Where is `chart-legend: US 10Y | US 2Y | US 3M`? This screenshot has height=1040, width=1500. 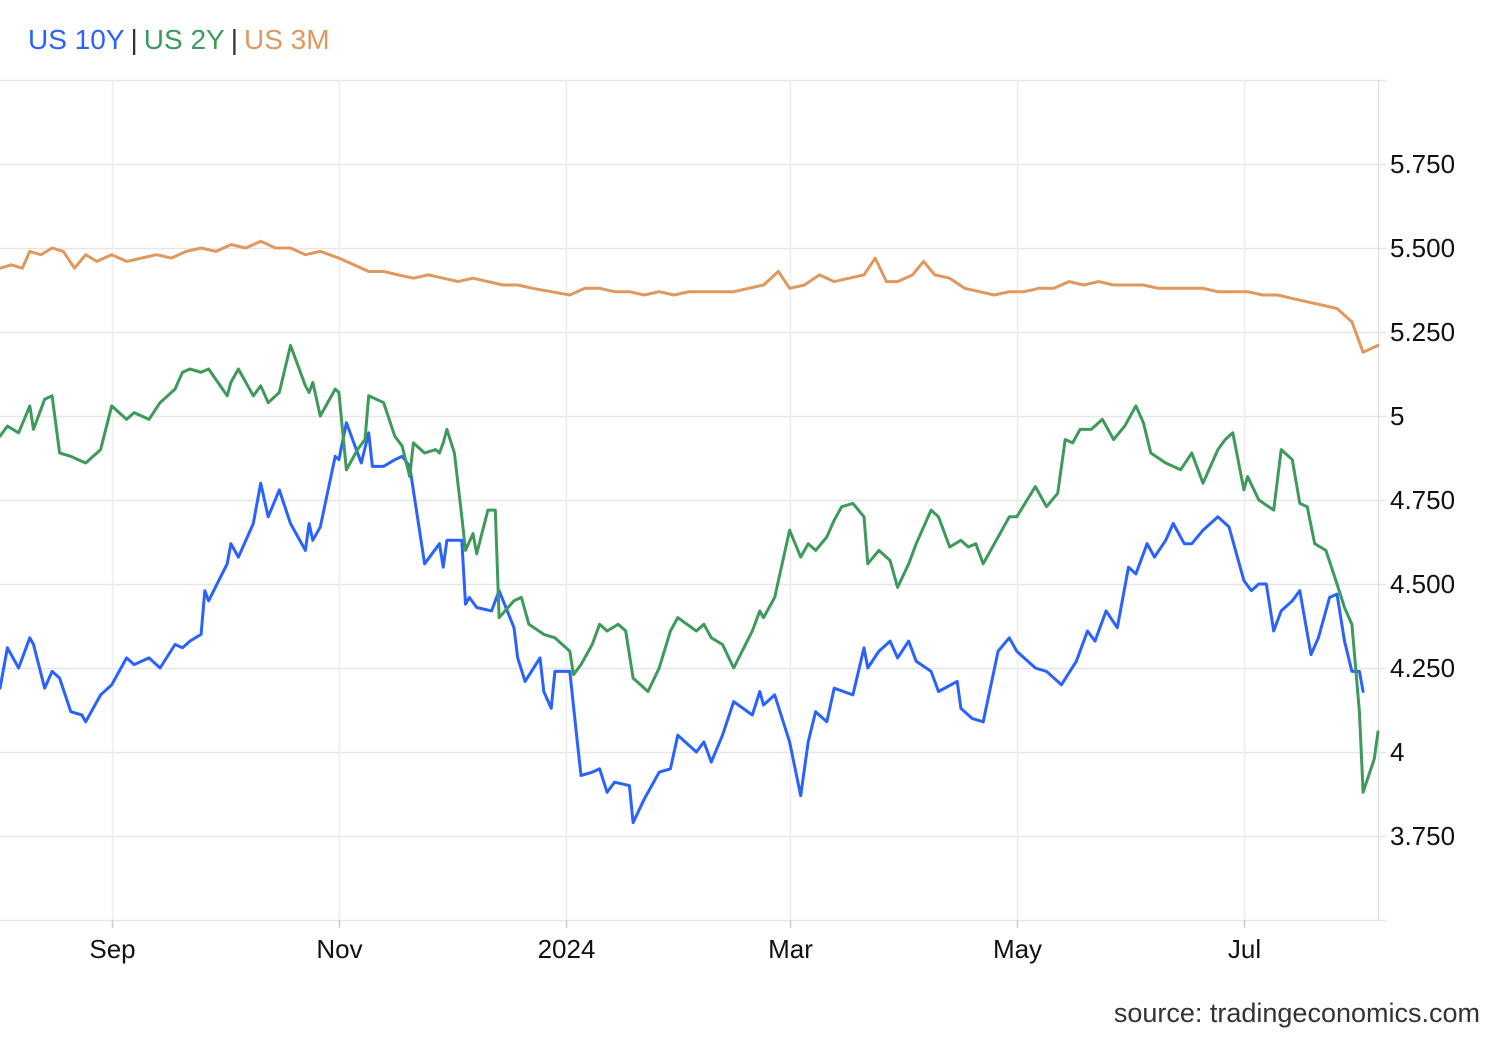
chart-legend: US 10Y | US 2Y | US 3M is located at coordinates (179, 40).